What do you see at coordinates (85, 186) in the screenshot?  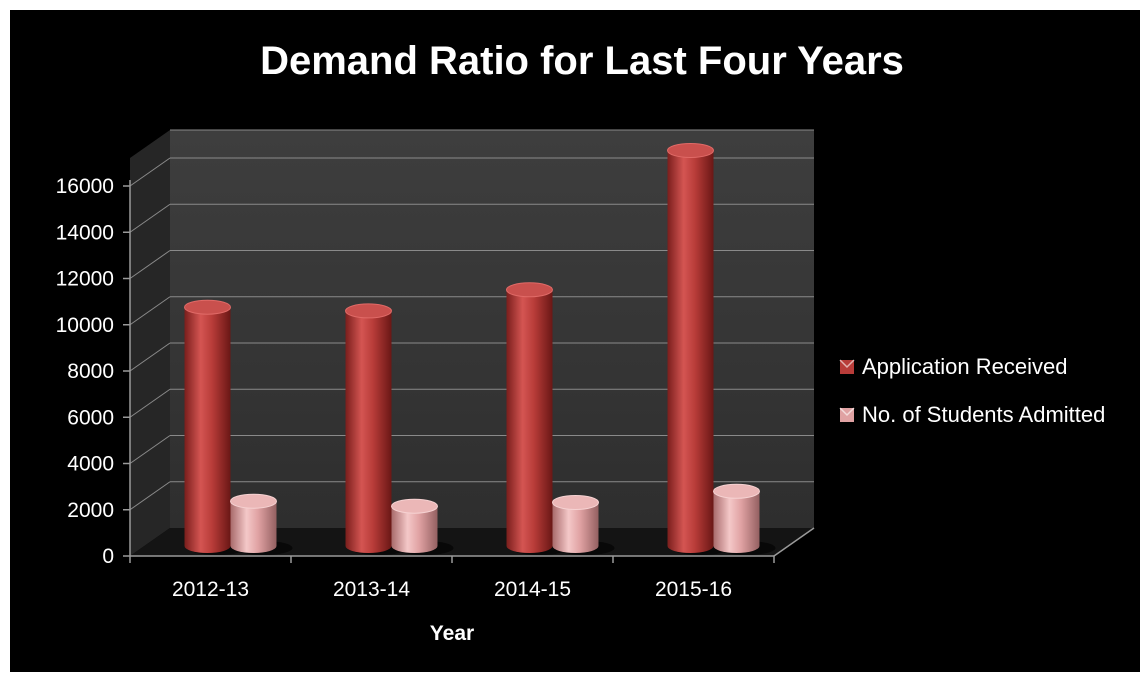 I see `y-tick-label: 16000` at bounding box center [85, 186].